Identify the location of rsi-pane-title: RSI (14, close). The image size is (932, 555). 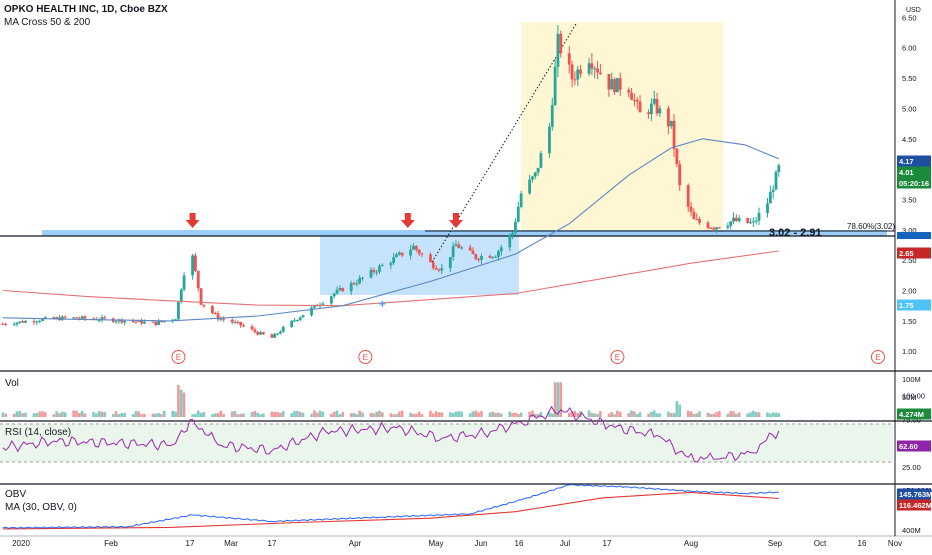
(38, 432).